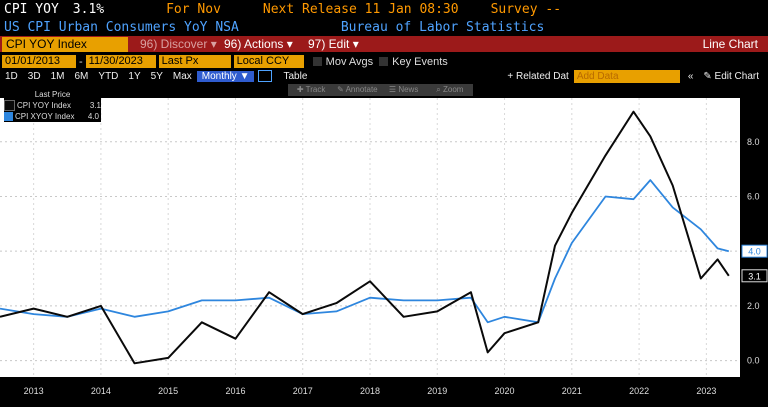  Describe the element at coordinates (265, 76) in the screenshot. I see `chart-view-icon` at that location.